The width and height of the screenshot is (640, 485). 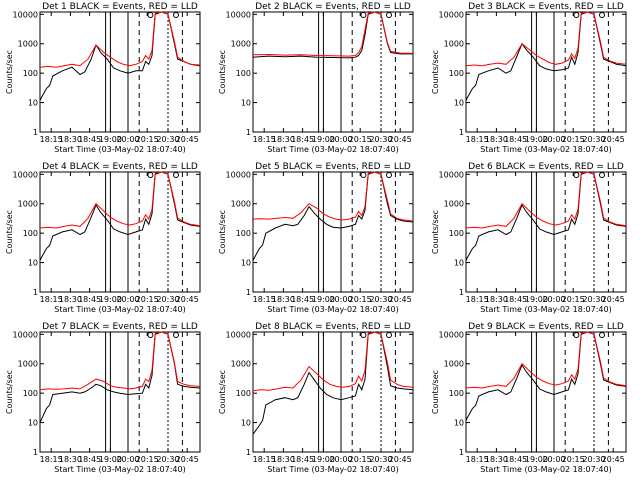 I want to click on plot-title: Det 5 BLACK = Events, RED = LLD, so click(x=333, y=167).